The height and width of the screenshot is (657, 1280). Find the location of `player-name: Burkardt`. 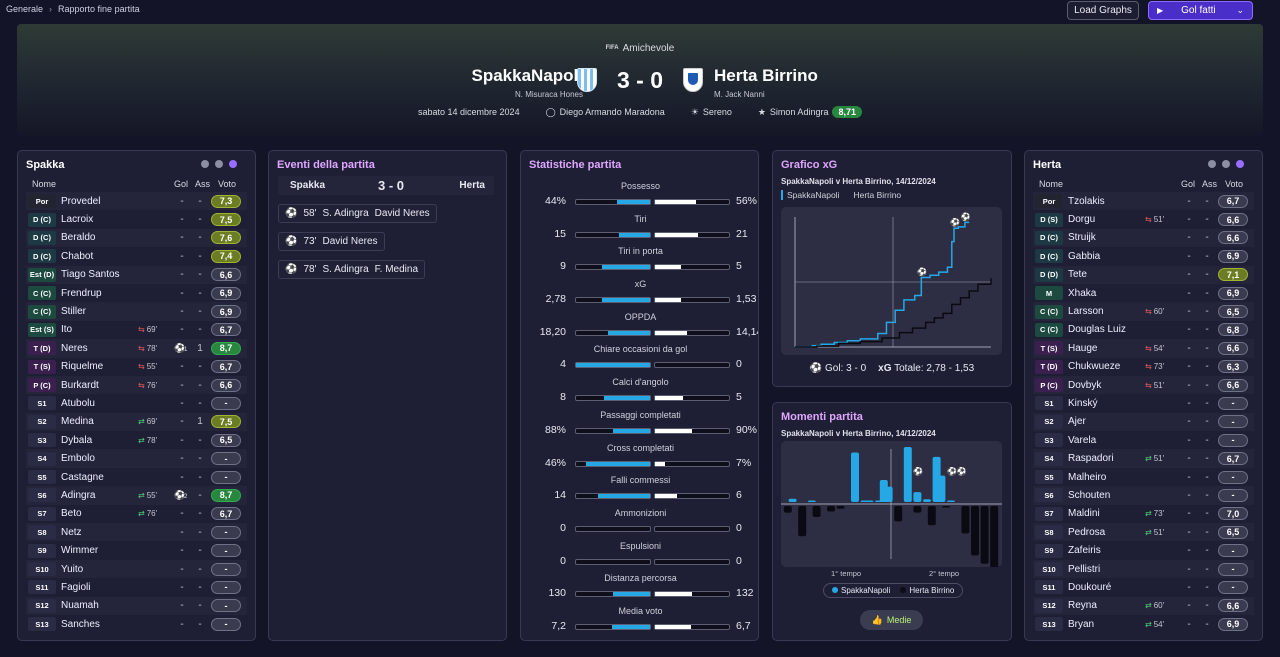

player-name: Burkardt is located at coordinates (80, 385).